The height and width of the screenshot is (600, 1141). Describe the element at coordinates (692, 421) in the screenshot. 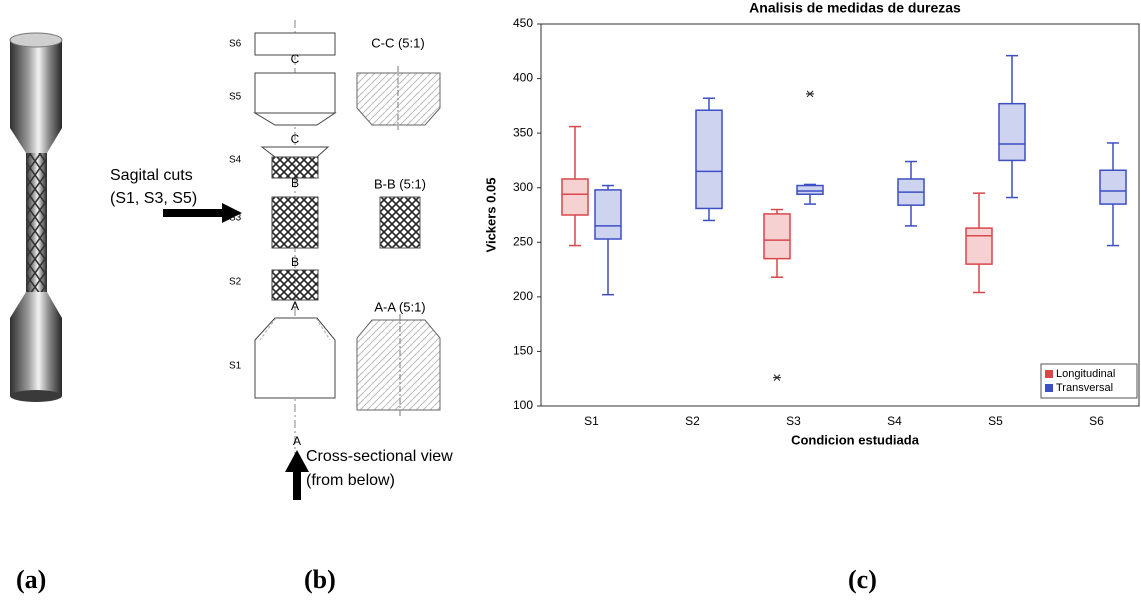

I see `x-tick-label: S2` at that location.